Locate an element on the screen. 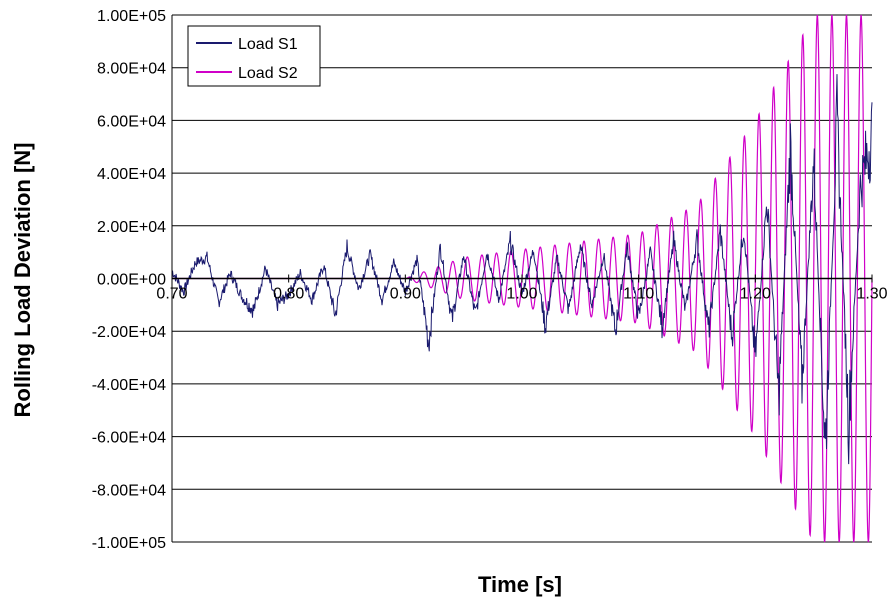  y-axis-label: Rolling Load Deviation [N] is located at coordinates (22, 280).